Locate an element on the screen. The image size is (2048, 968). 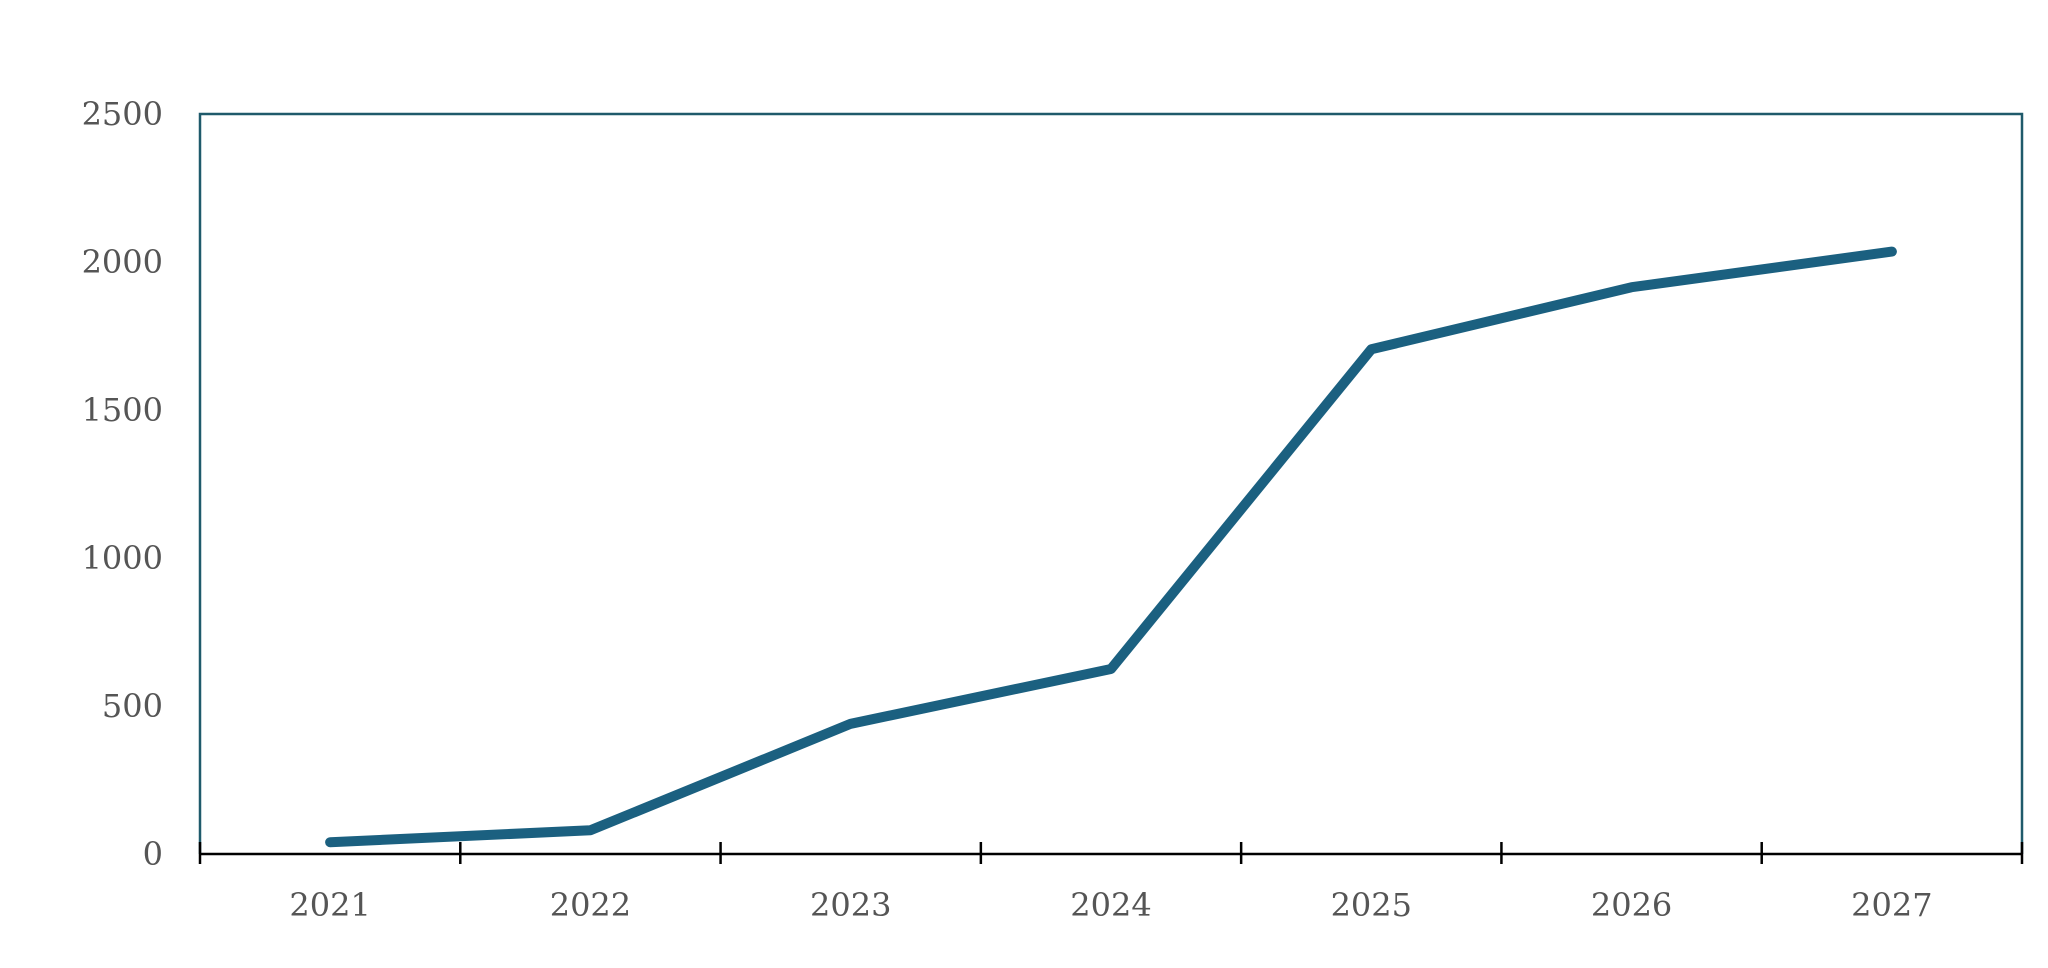
x-tick-label: 2024 is located at coordinates (1110, 905).